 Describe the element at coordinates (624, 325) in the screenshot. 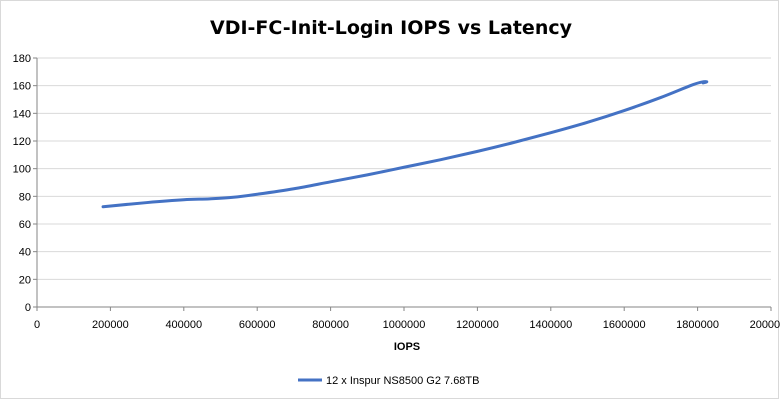

I see `x-tick-label: 1600000` at that location.